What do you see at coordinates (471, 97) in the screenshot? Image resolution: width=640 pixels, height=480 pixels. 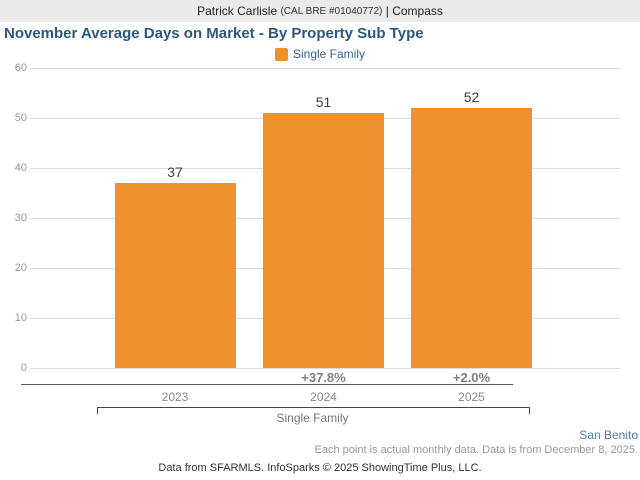 I see `bar-value-2025: 52` at bounding box center [471, 97].